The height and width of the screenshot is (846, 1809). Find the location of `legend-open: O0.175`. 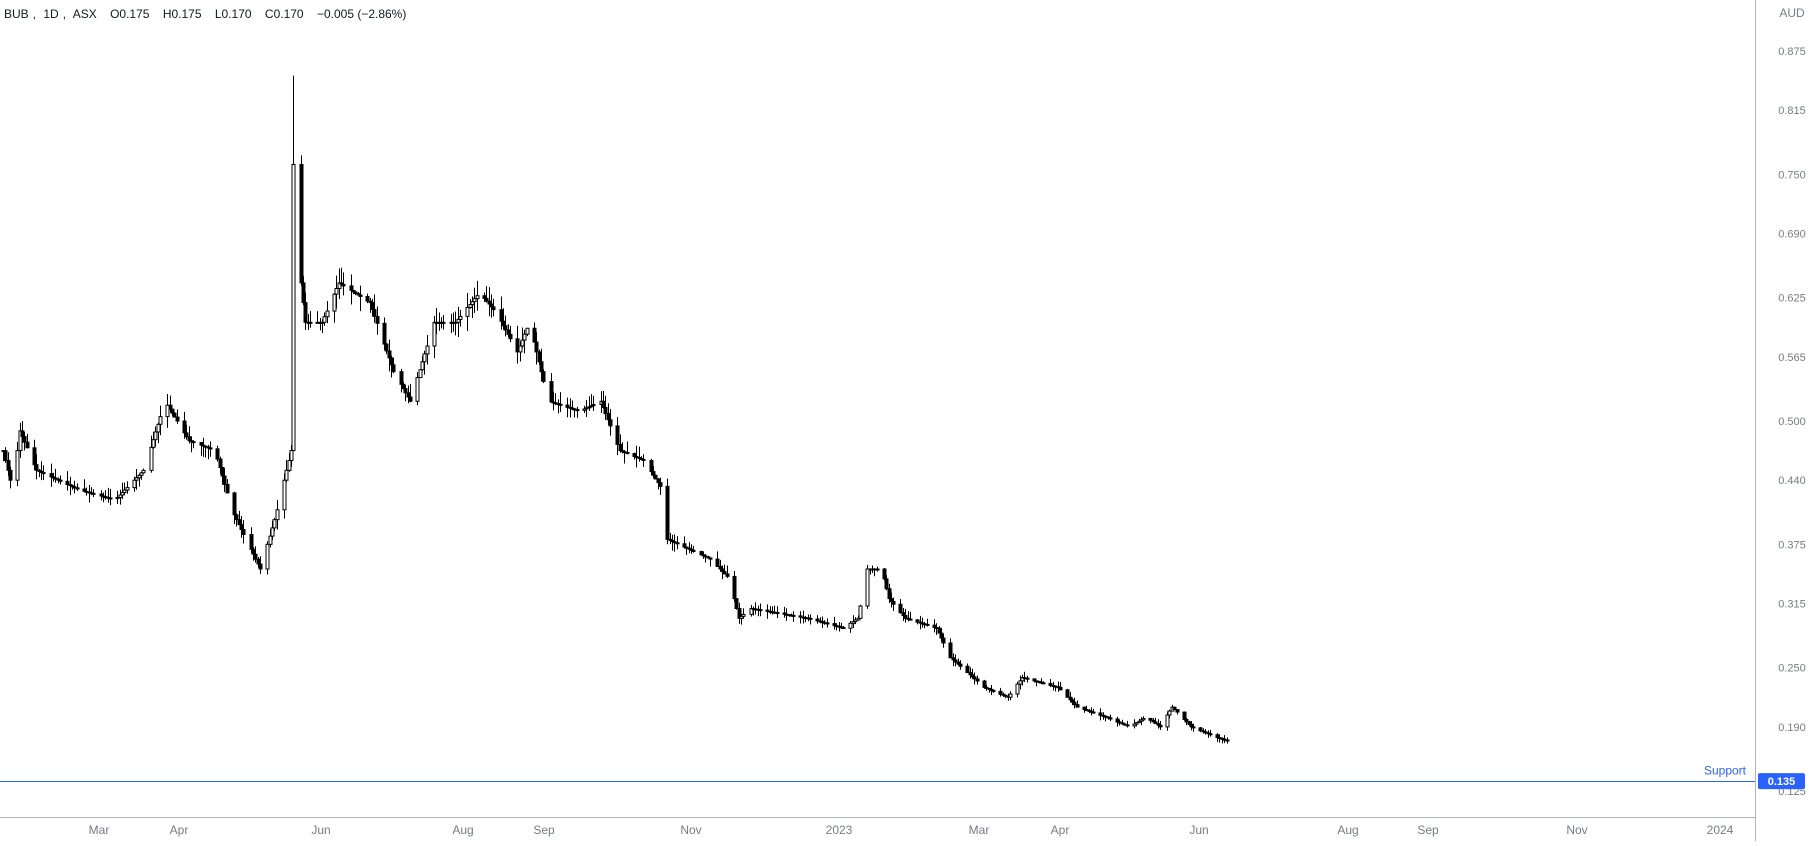

legend-open: O0.175 is located at coordinates (130, 14).